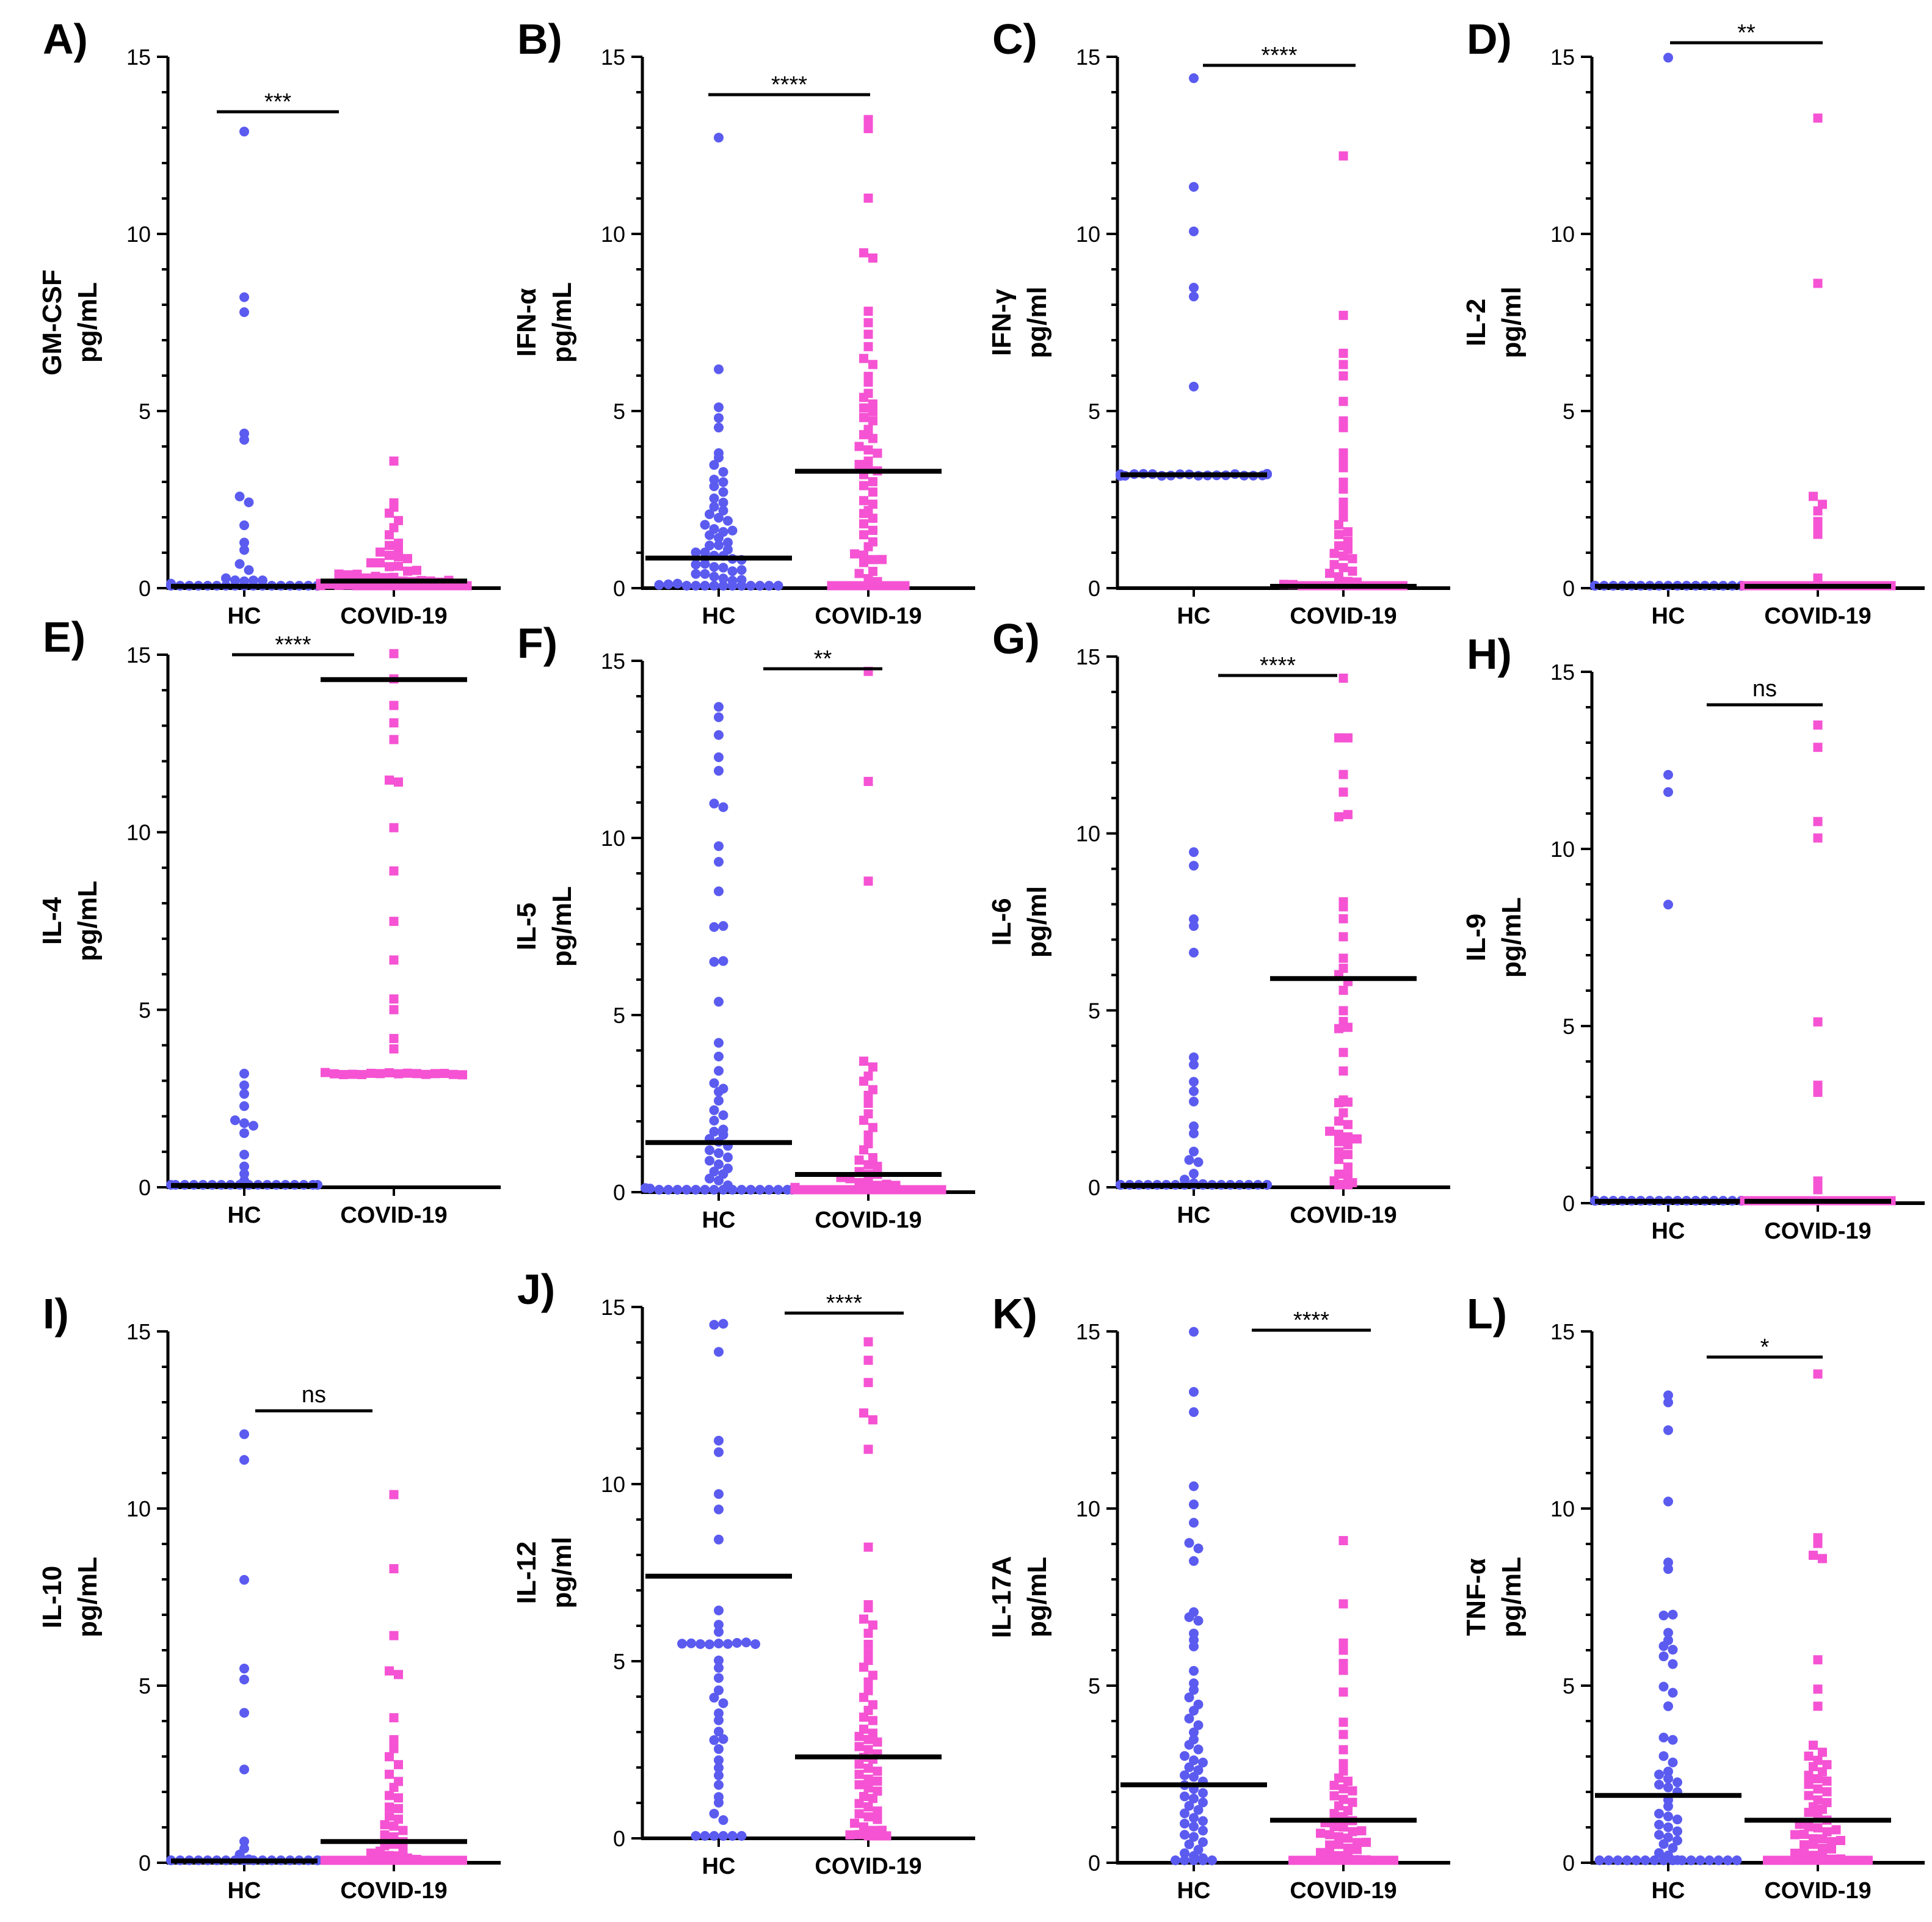 Image resolution: width=1932 pixels, height=1922 pixels. Describe the element at coordinates (1476, 323) in the screenshot. I see `y-axis-label-line: IL-2` at that location.